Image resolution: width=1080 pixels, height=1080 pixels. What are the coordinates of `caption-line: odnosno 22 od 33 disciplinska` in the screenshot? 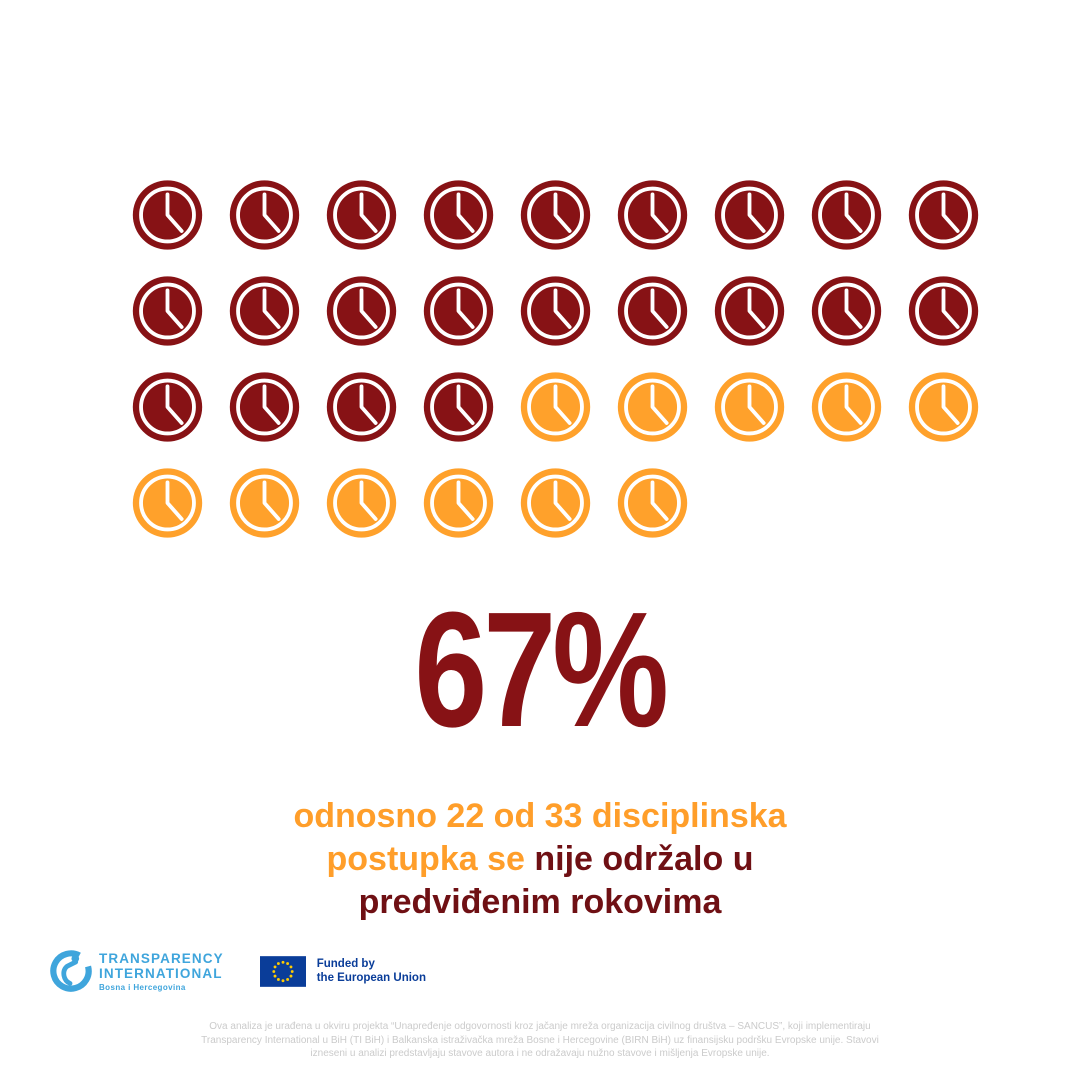 It's located at (540, 816).